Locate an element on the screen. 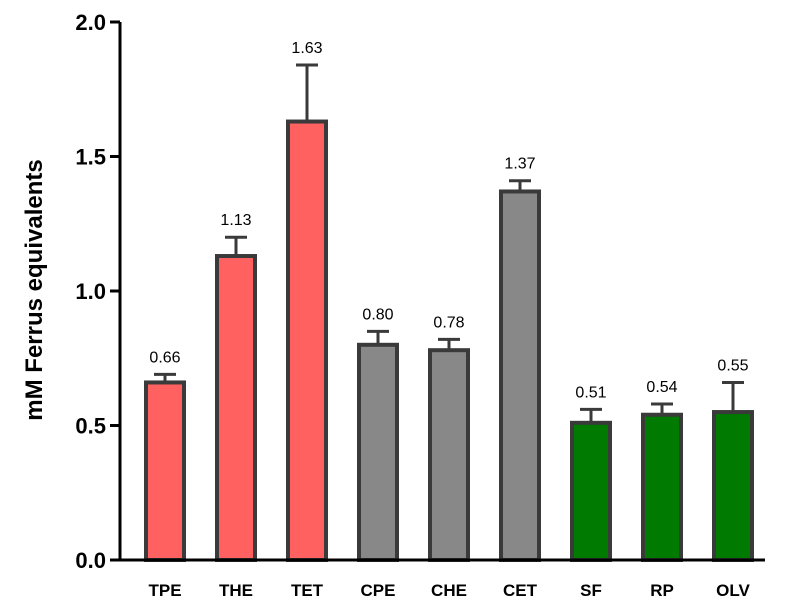 This screenshot has height=610, width=795. x-tick-label: CPE is located at coordinates (378, 590).